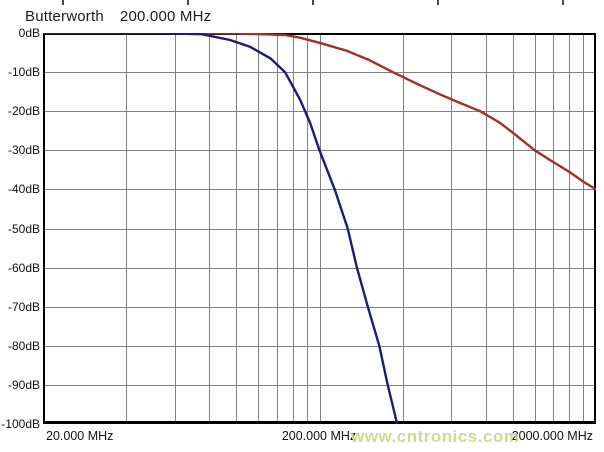 This screenshot has height=452, width=604. What do you see at coordinates (80, 436) in the screenshot?
I see `x-axis-label-20mhz: 20.000 MHz` at bounding box center [80, 436].